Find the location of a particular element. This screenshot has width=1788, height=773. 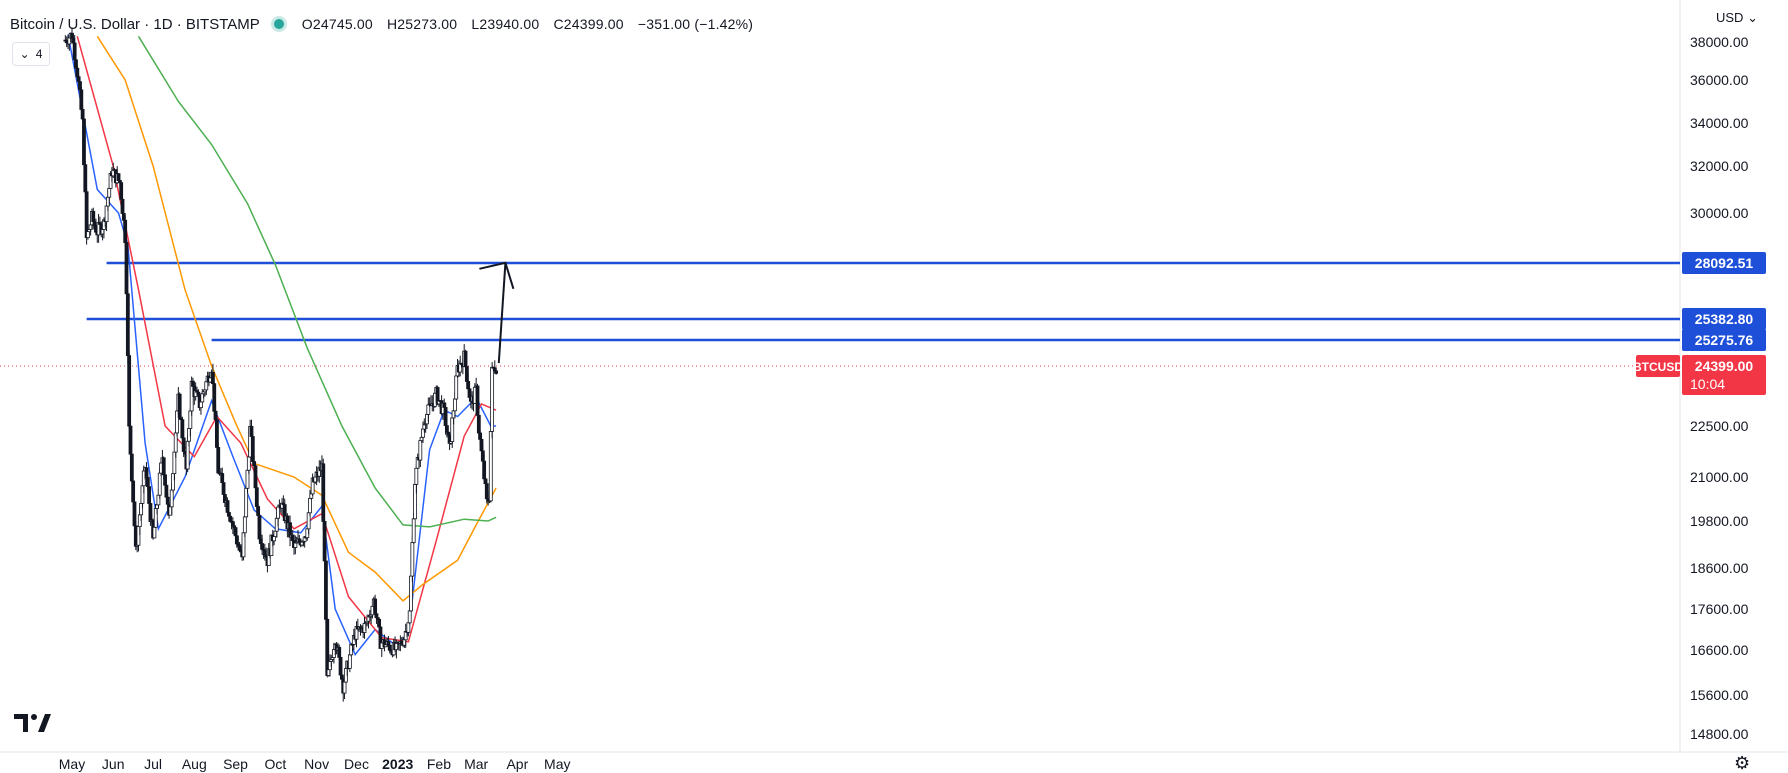

market-status-icon is located at coordinates (278, 24).